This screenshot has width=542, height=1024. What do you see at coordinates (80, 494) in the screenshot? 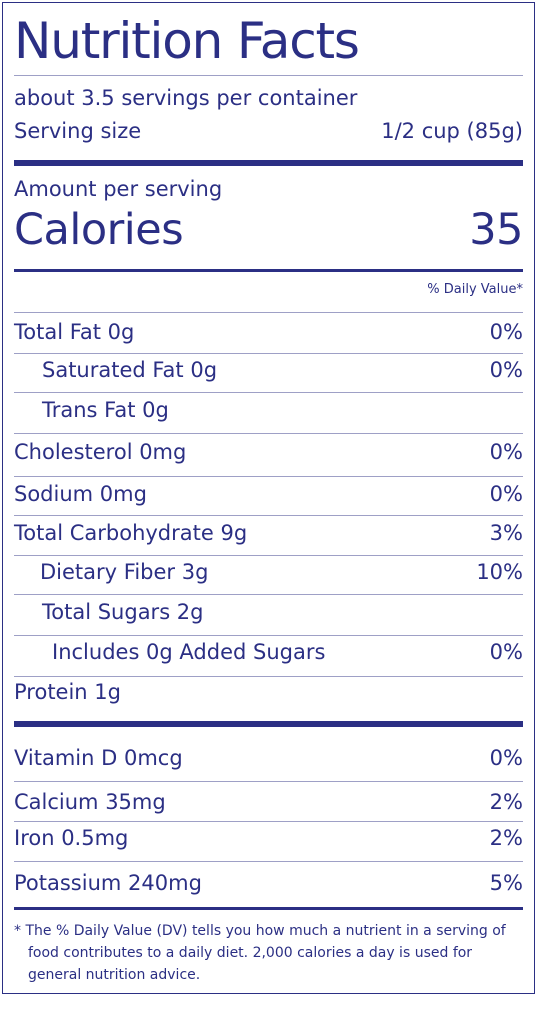
I see `nutrient-name: Sodium 0mg` at bounding box center [80, 494].